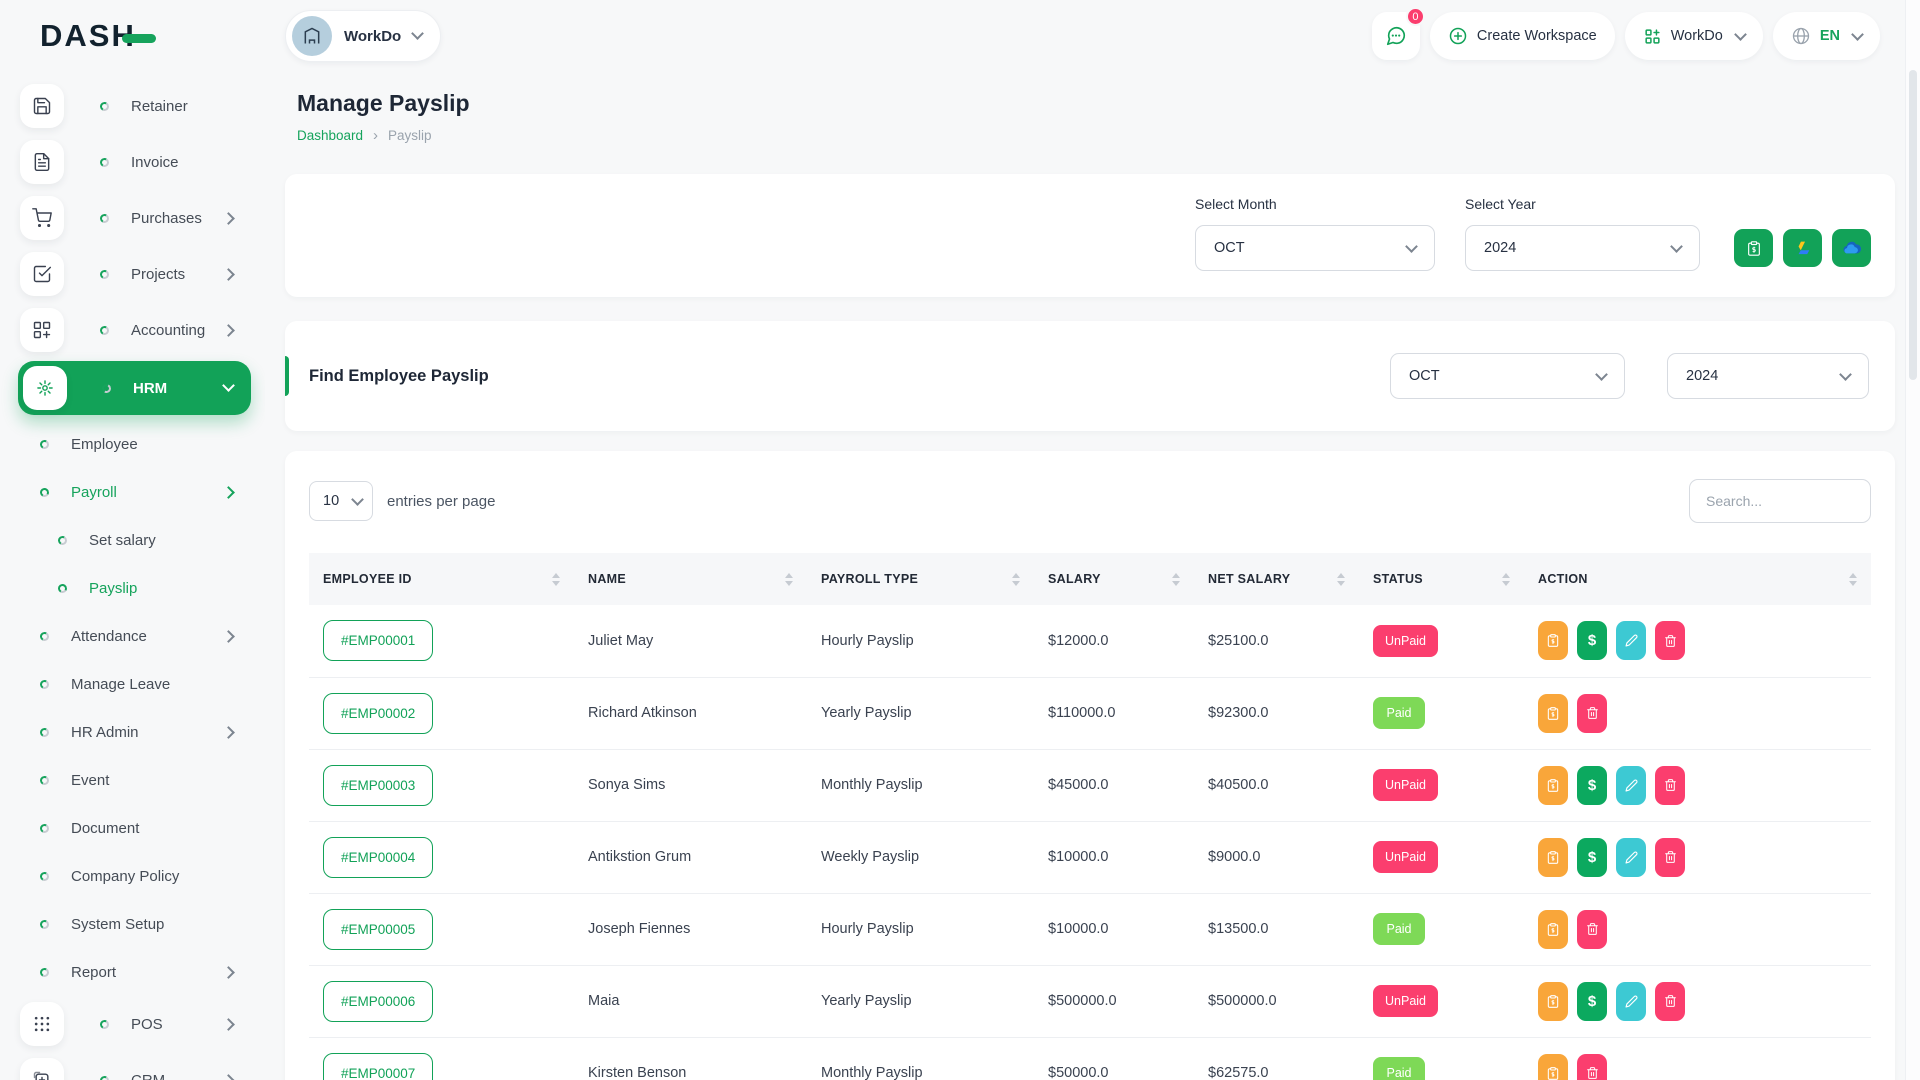  Describe the element at coordinates (330, 135) in the screenshot. I see `breadcrumb-dashboard-link: Dashboard` at that location.